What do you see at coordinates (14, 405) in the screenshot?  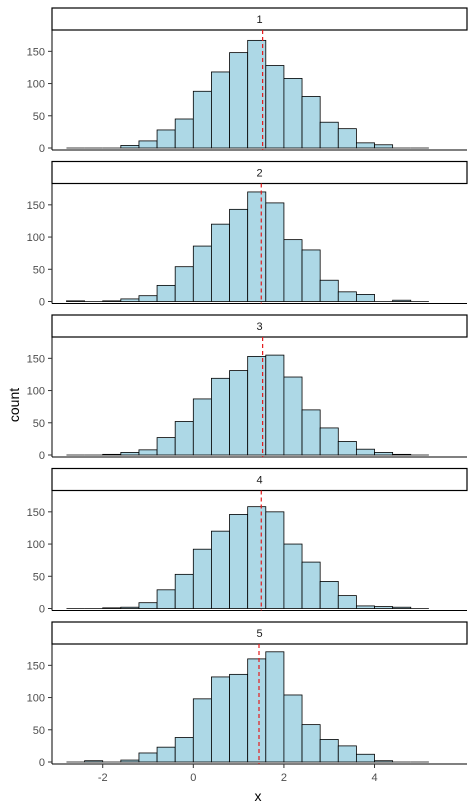 I see `y-axis-title: count` at bounding box center [14, 405].